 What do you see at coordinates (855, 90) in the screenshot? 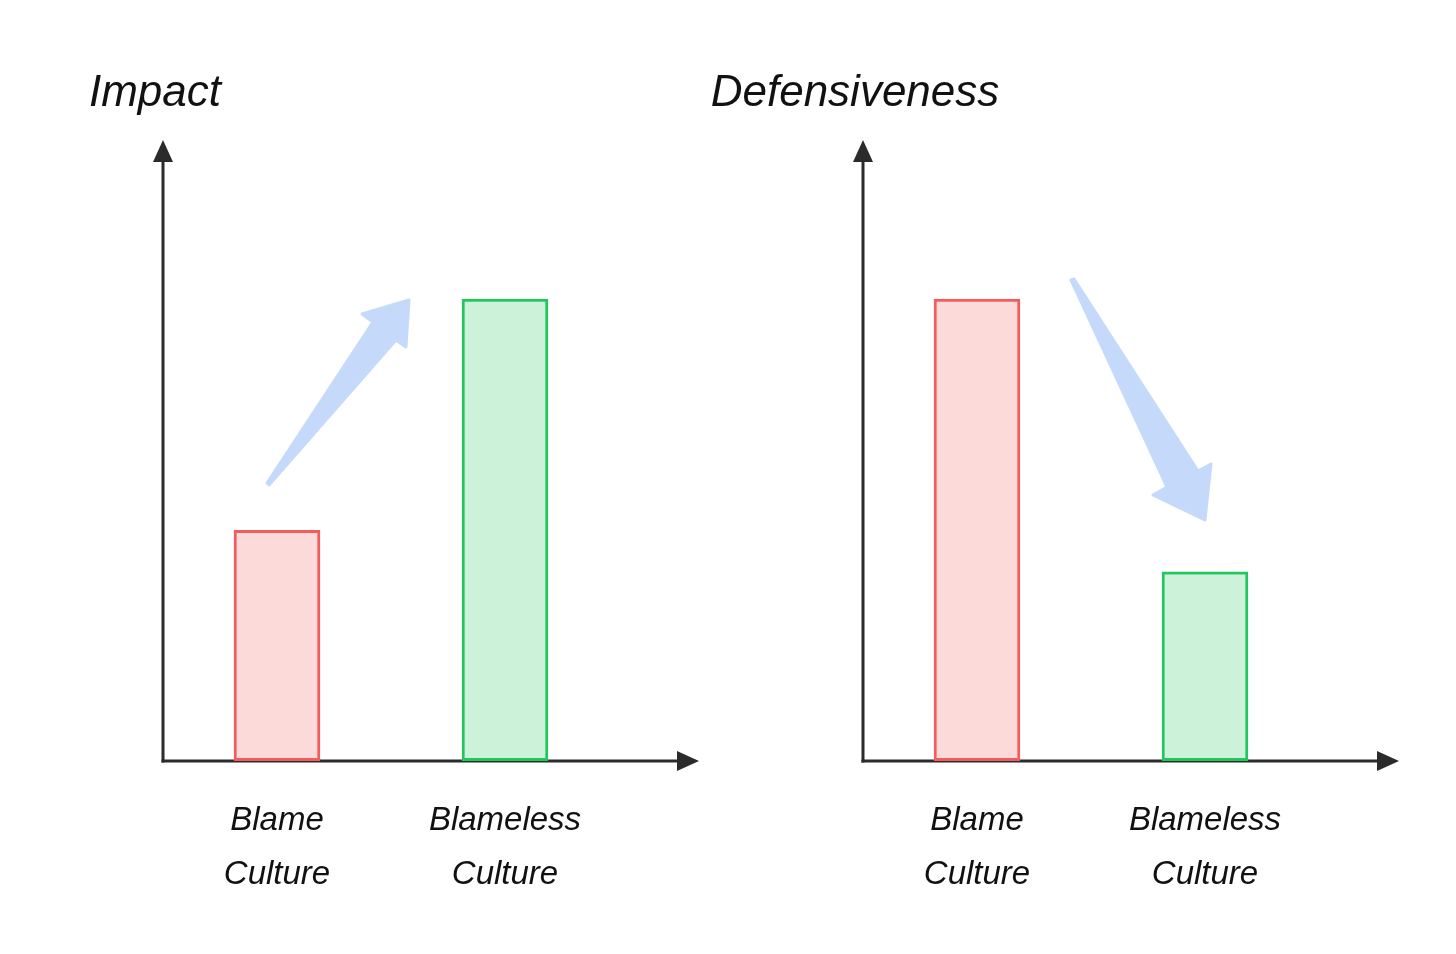
I see `y-axis-title: Defensiveness` at bounding box center [855, 90].